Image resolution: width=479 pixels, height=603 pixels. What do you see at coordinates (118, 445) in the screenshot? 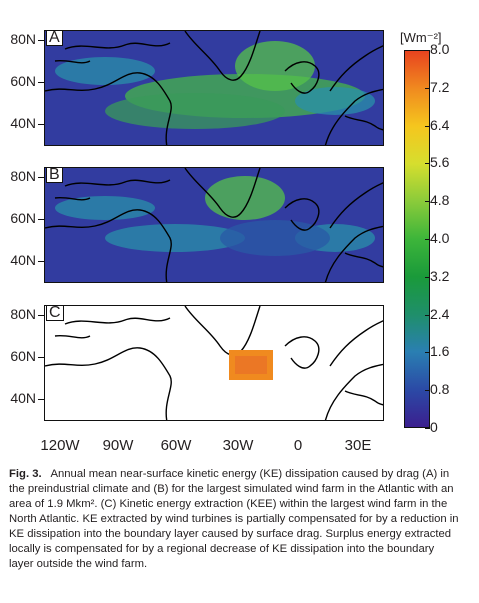
I see `x-tick-label: 90W` at bounding box center [118, 445].